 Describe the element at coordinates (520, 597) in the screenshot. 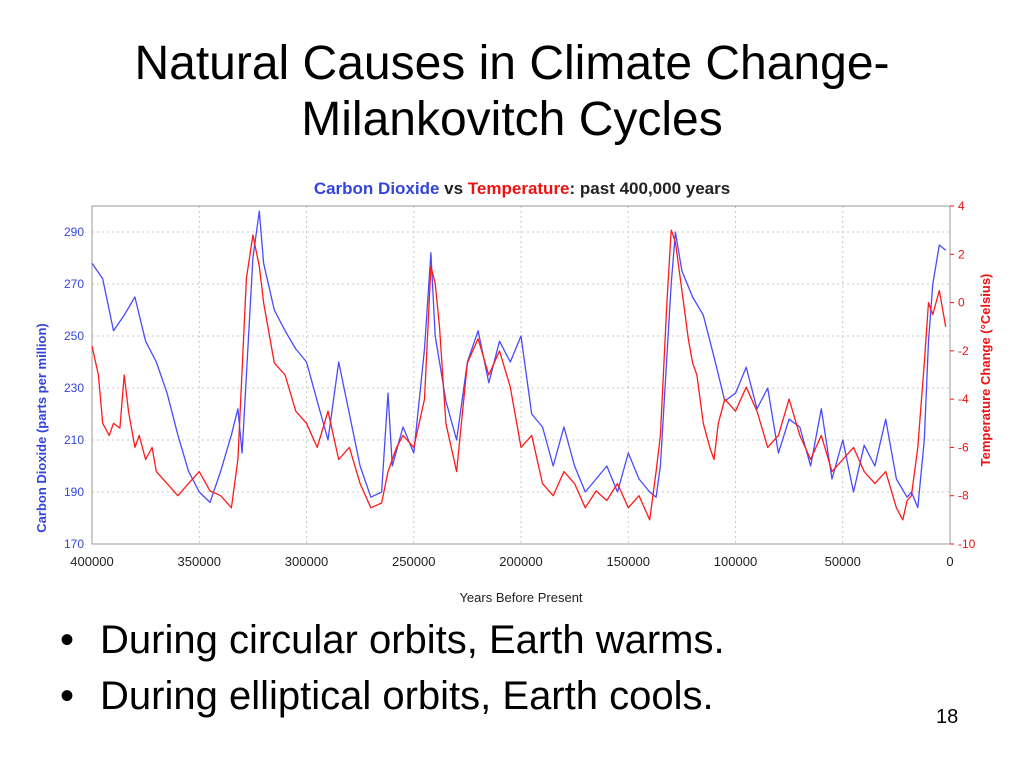

I see `x-axis-label: Years Before Present` at that location.